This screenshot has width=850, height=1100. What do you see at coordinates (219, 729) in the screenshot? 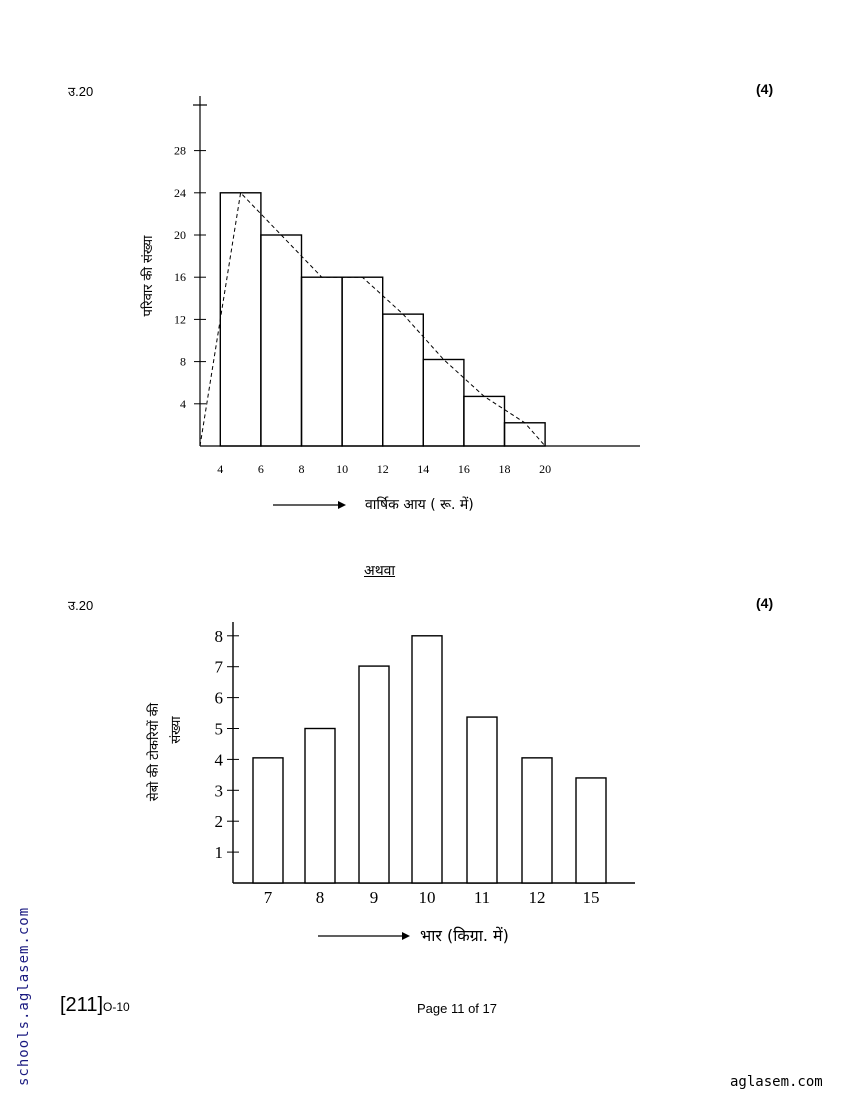
I see `y-tick-label-2: 5` at bounding box center [219, 729].